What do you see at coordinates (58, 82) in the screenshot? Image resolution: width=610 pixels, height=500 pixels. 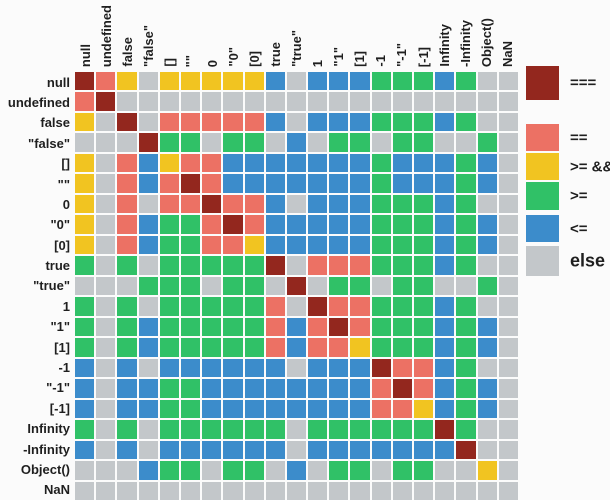 I see `row-label-0: null` at bounding box center [58, 82].